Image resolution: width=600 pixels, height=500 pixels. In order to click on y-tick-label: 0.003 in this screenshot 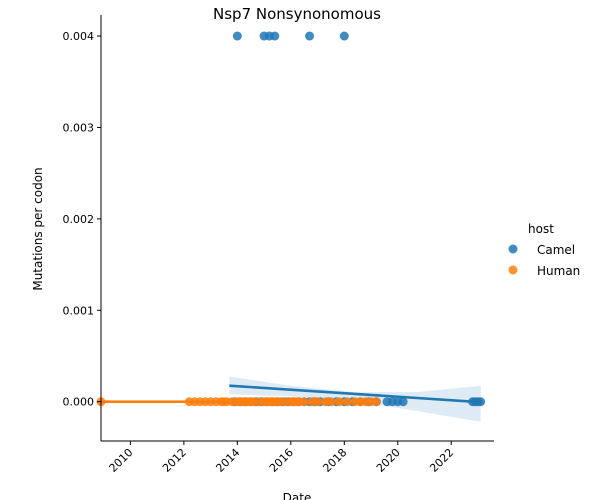, I will do `click(79, 127)`.